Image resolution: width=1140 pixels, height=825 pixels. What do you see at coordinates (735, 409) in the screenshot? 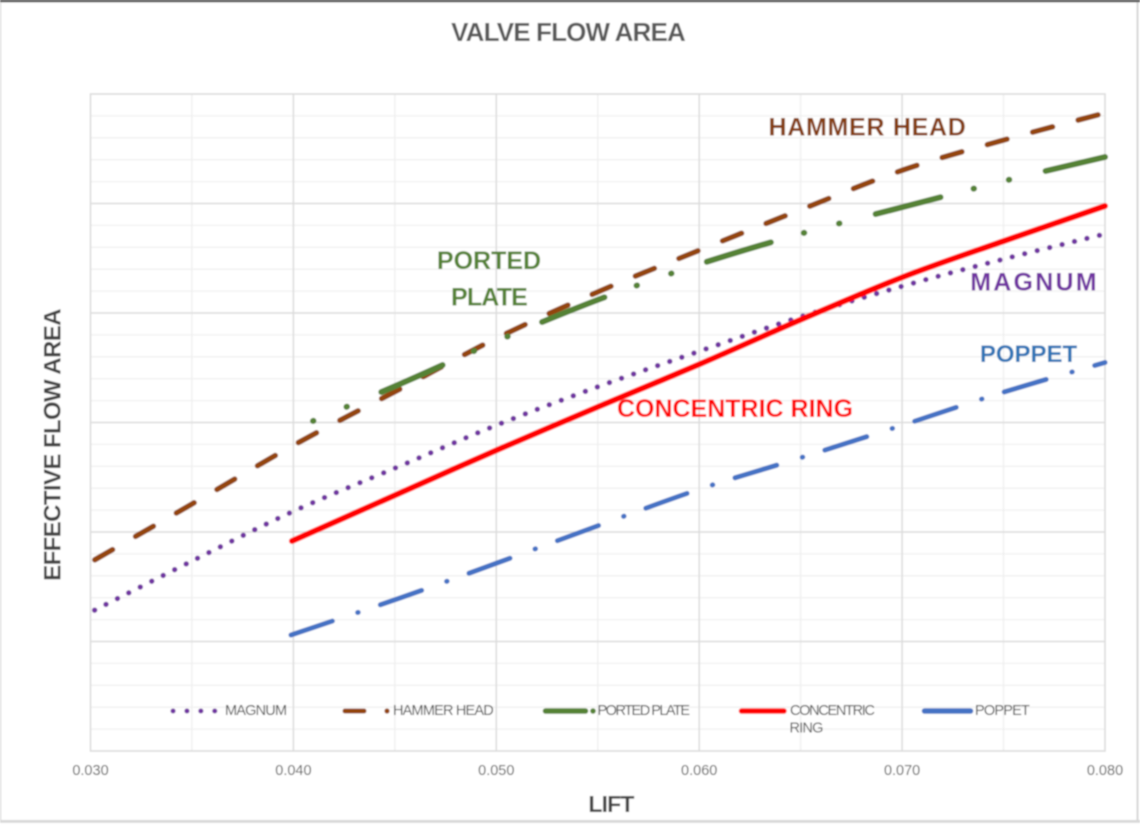
I see `svg-text: CONCENTRIC RING` at bounding box center [735, 409].